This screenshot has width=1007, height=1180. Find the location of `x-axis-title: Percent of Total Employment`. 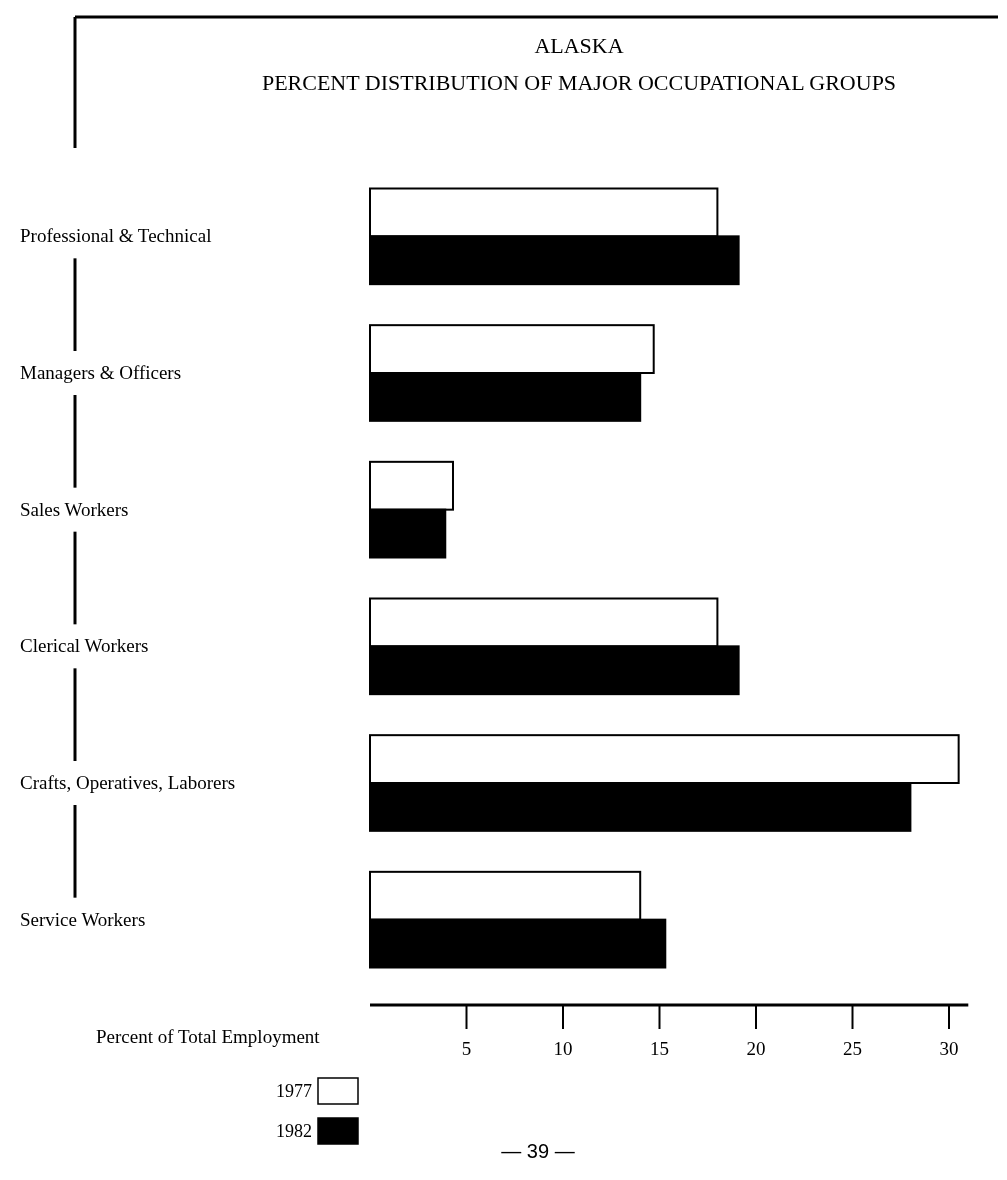

x-axis-title: Percent of Total Employment is located at coordinates (208, 1036).